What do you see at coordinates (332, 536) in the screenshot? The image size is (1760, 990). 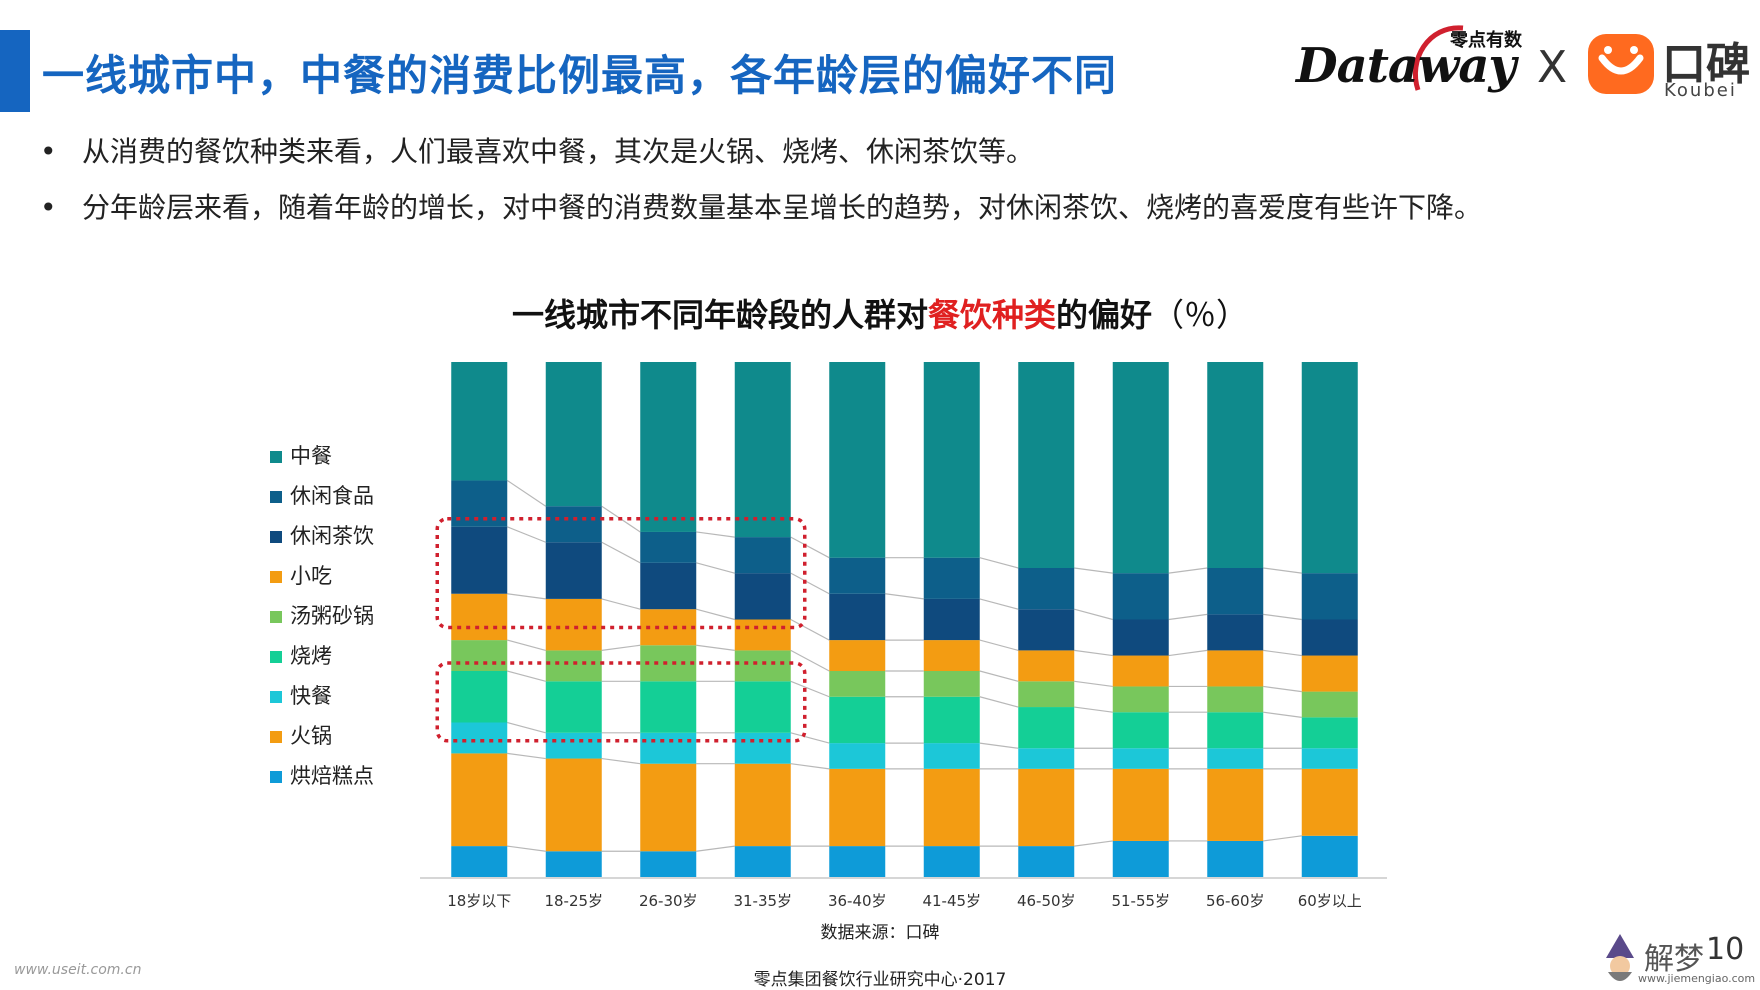 I see `legend-label: 休闲茶饮` at bounding box center [332, 536].